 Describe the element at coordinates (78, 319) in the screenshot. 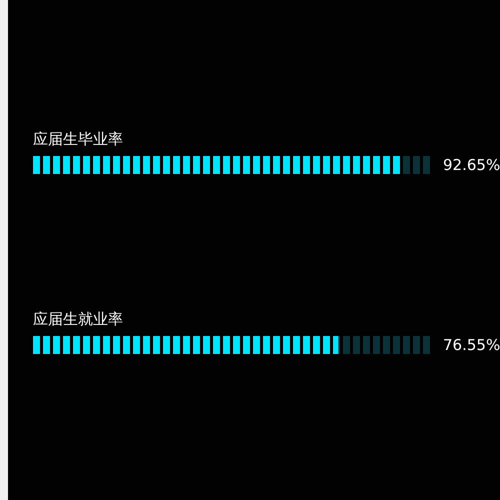

I see `y-tick-label: 应届生就业率` at that location.